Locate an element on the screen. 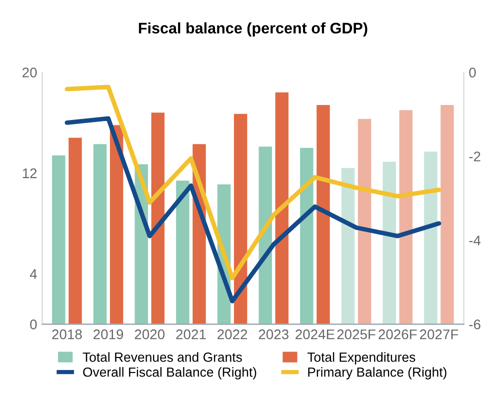 The image size is (496, 413). y-tick-label: 4 is located at coordinates (33, 274).